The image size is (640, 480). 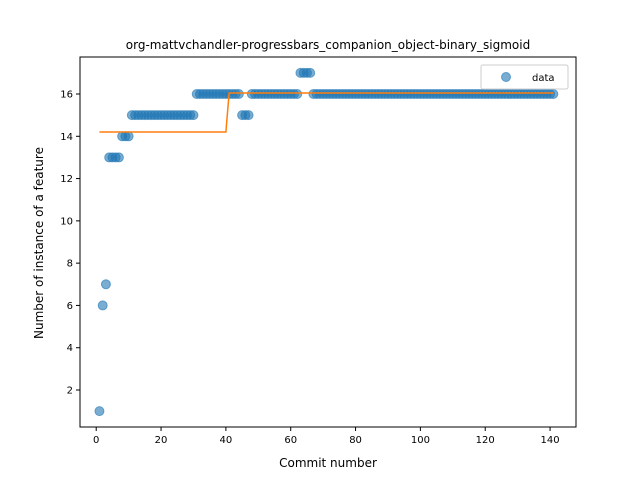 I want to click on x-tick-label: 40, so click(x=226, y=440).